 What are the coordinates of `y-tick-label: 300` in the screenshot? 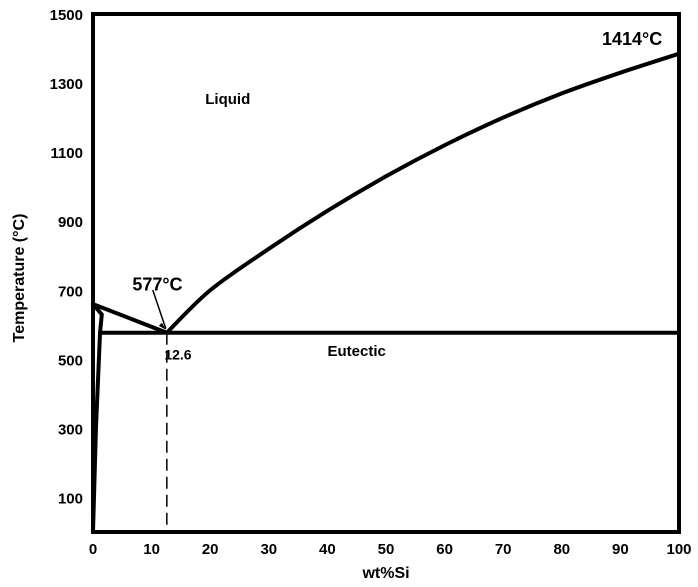 It's located at (70, 429).